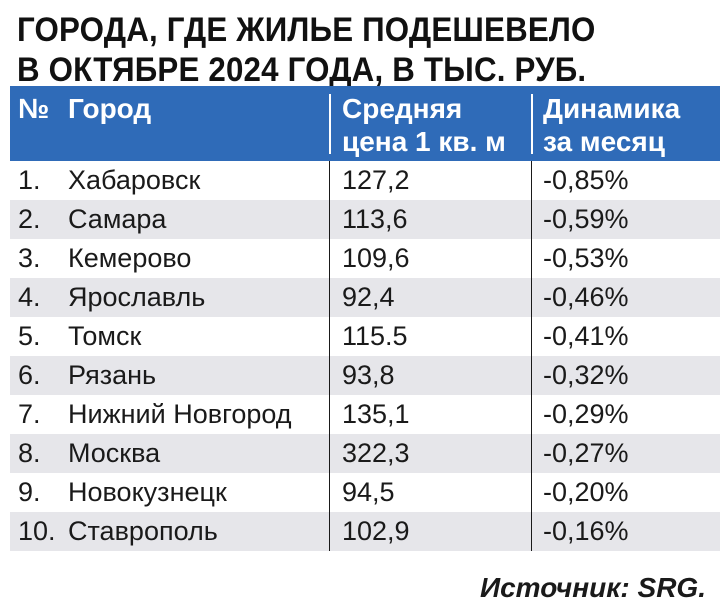 The image size is (720, 609). Describe the element at coordinates (586, 531) in the screenshot. I see `row-change: -0,16%` at that location.